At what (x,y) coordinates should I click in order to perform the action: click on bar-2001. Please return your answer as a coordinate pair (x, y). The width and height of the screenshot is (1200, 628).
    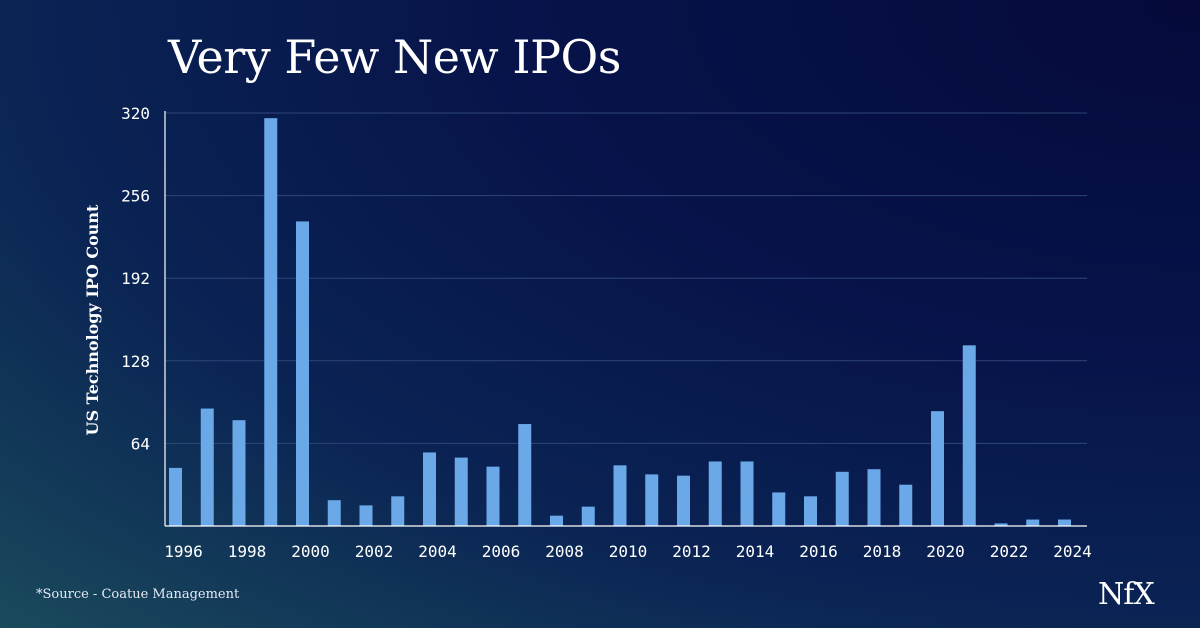
    Looking at the image, I should click on (334, 513).